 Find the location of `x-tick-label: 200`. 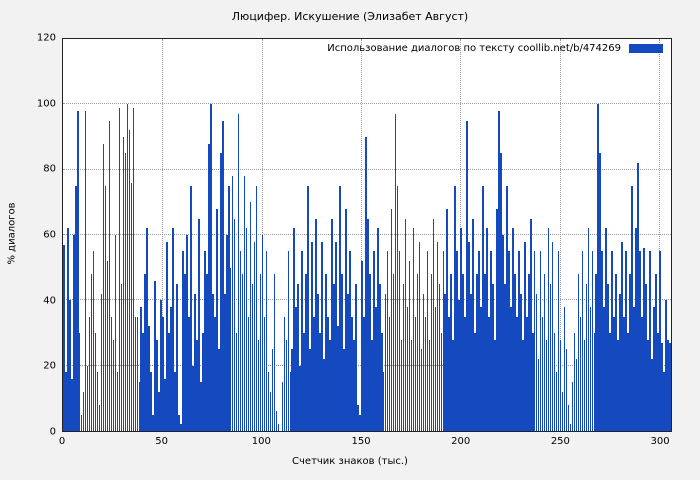

x-tick-label: 200 is located at coordinates (461, 441).